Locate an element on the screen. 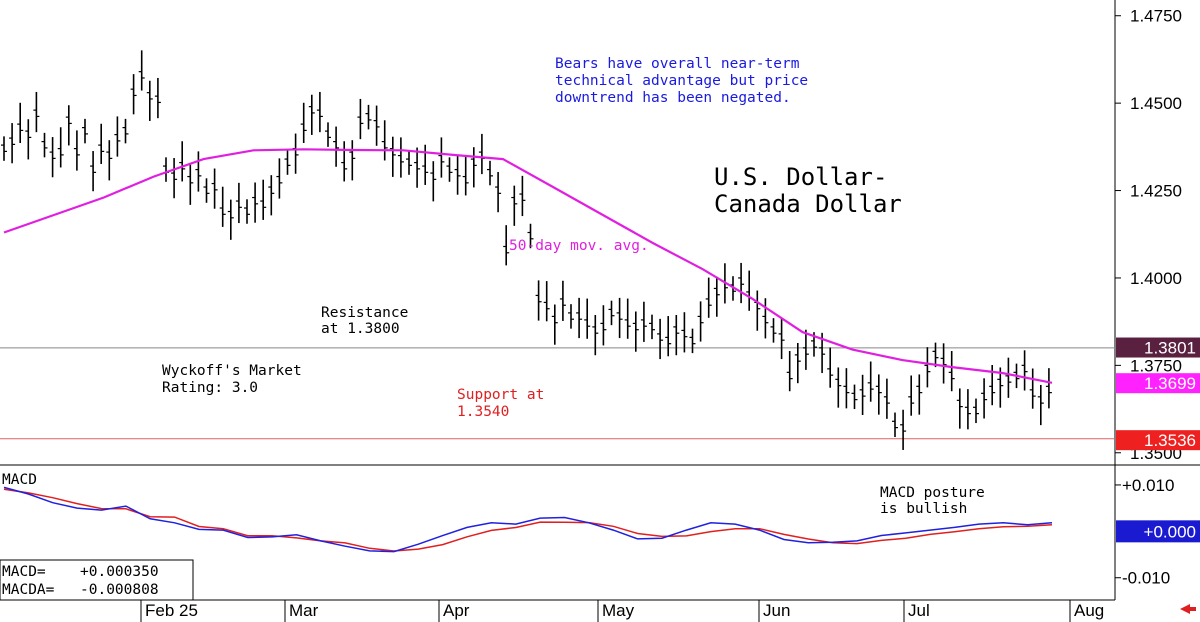  macd-line is located at coordinates (528, 519).